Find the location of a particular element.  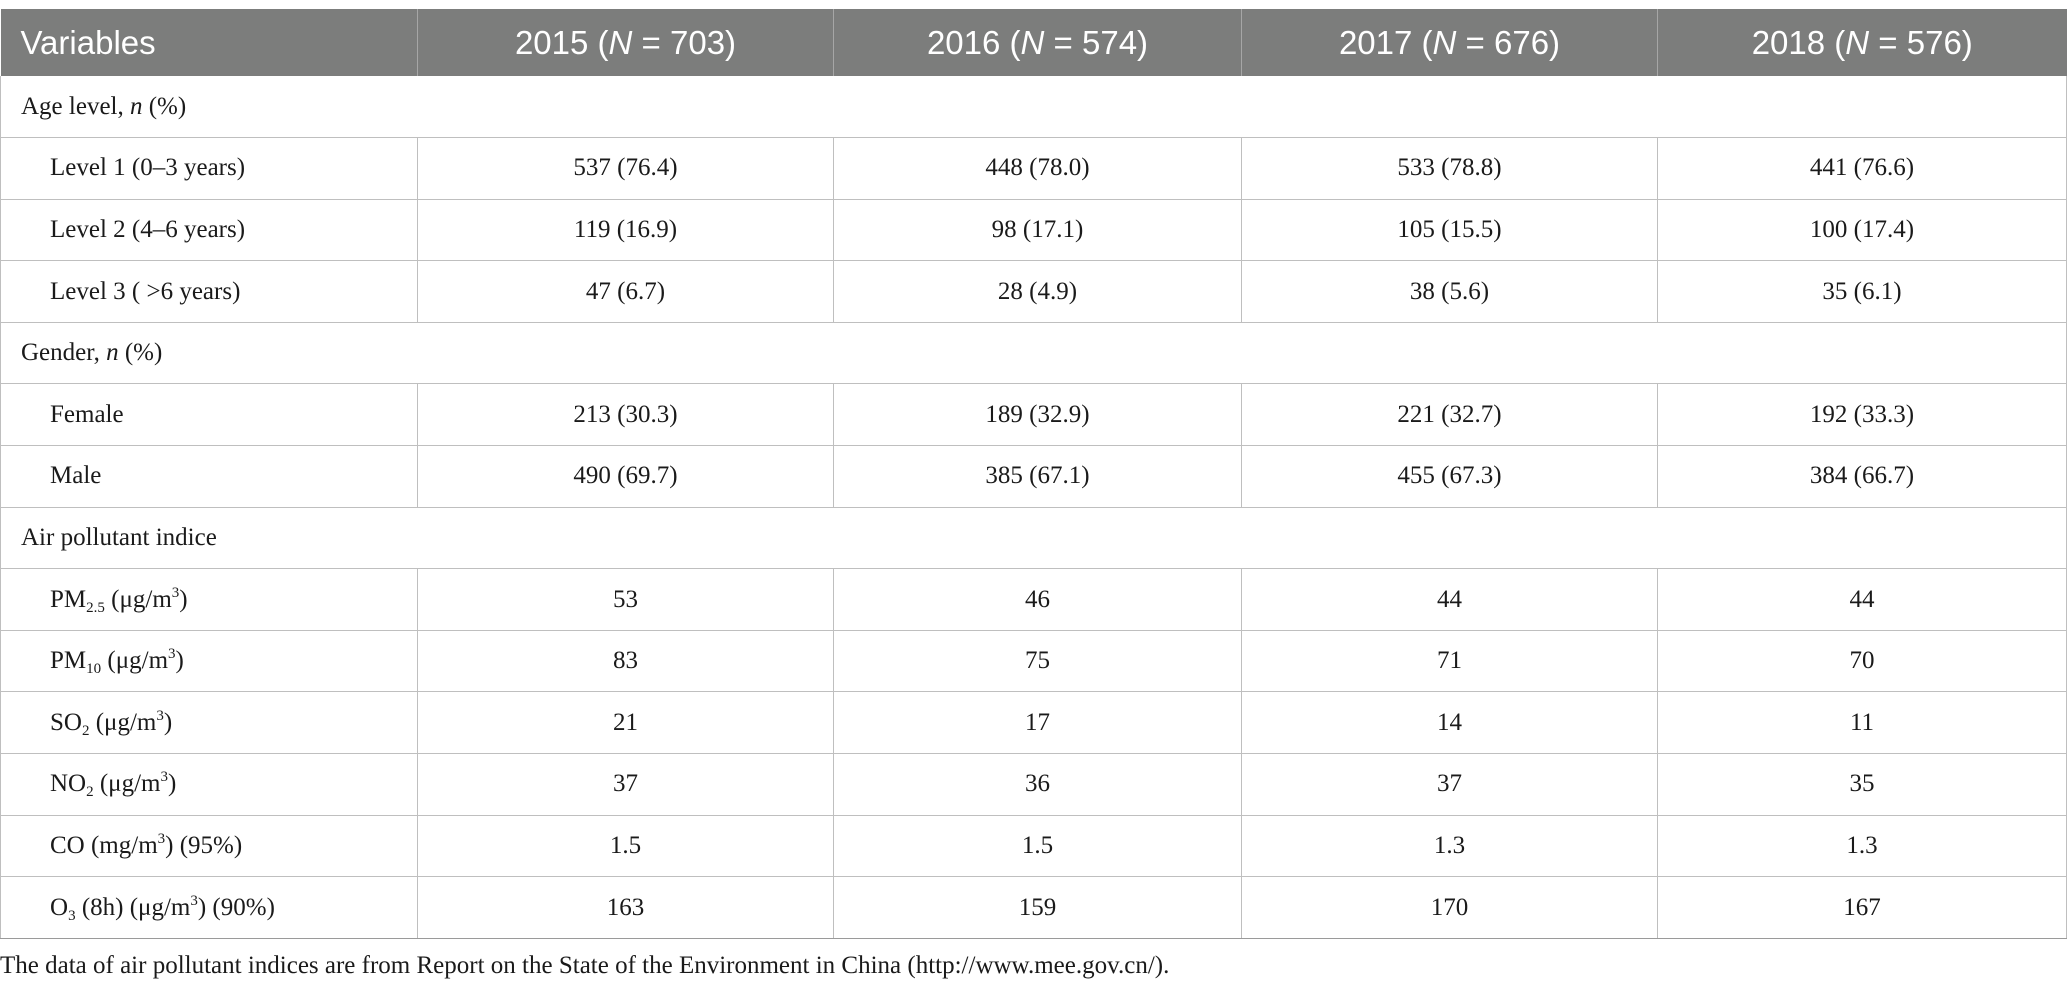

table-row: CO (mg/m3) (95%) 1.5 1.5 1.3 1.3 is located at coordinates (1033, 846).